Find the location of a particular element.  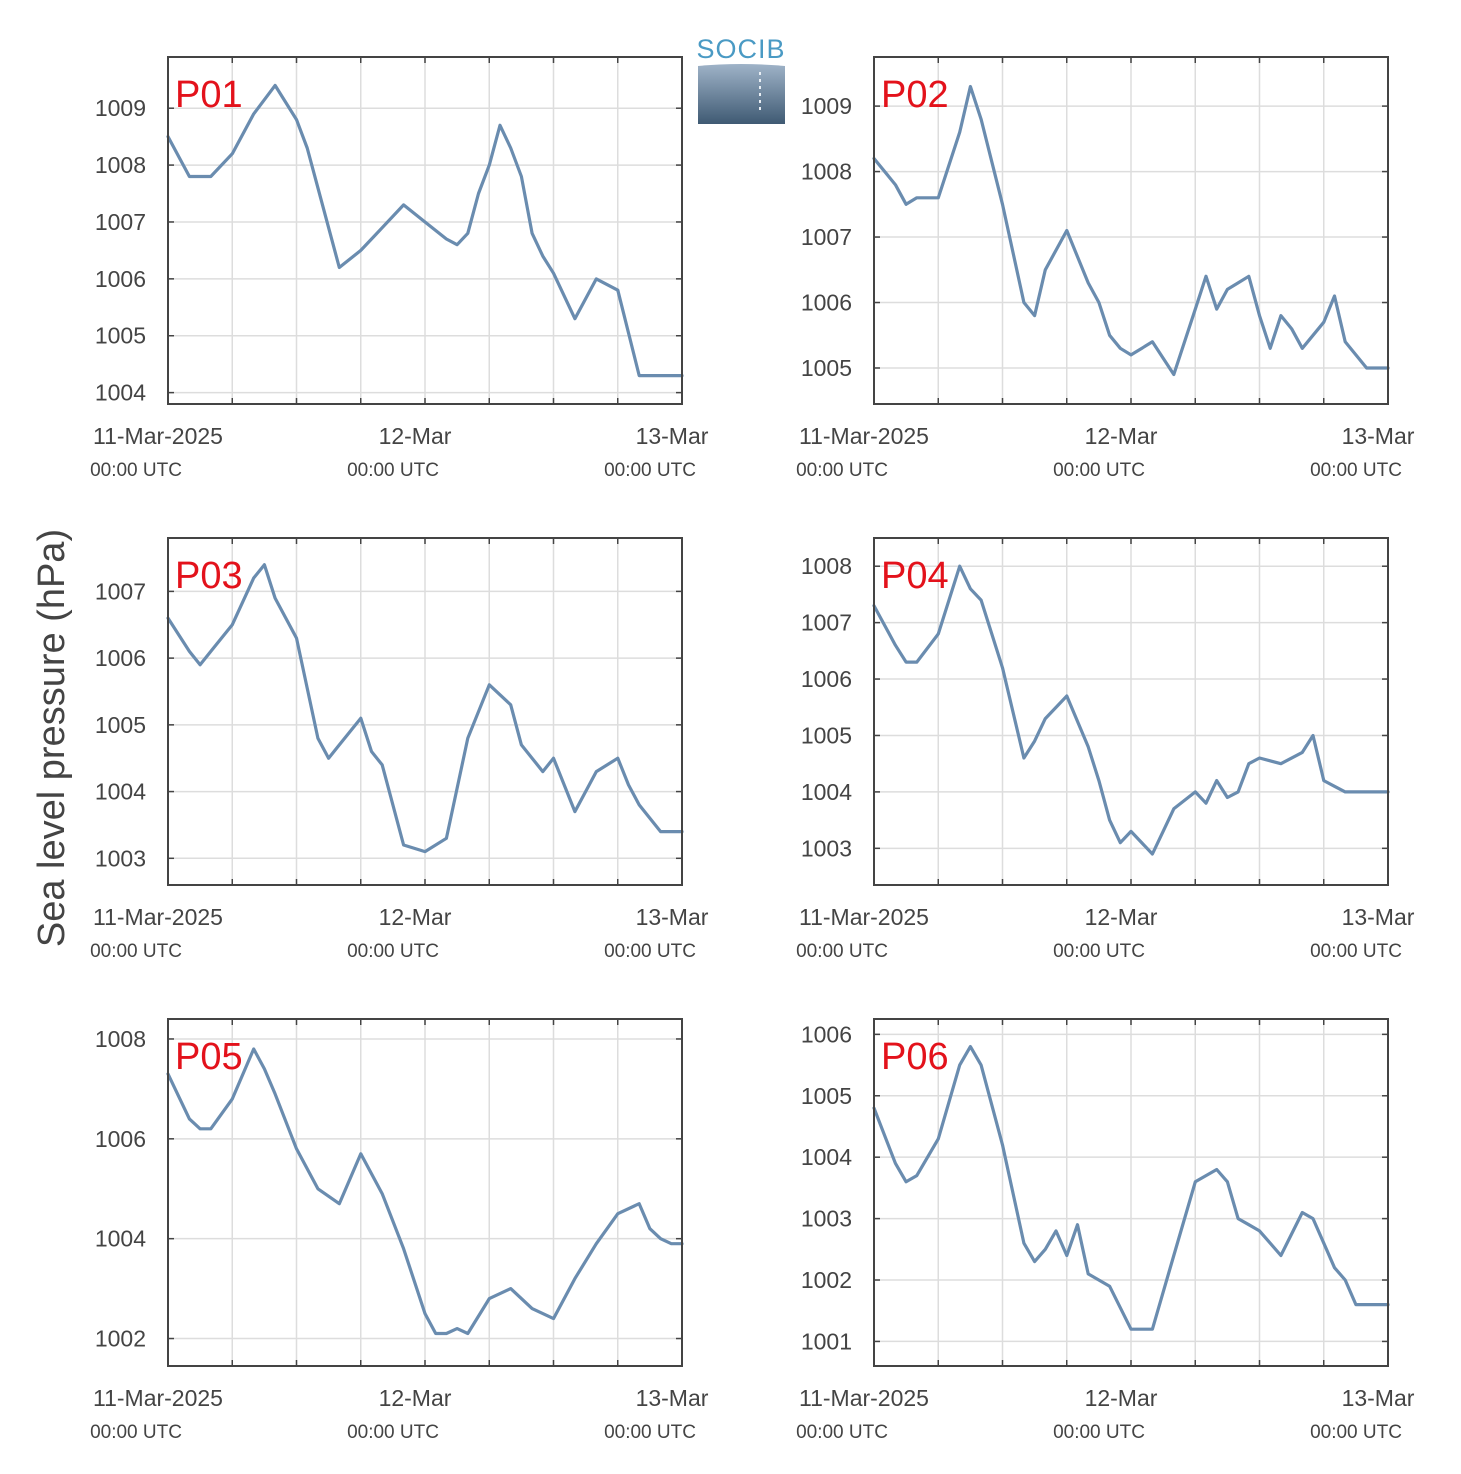

logo-wave-icon is located at coordinates (741, 94).